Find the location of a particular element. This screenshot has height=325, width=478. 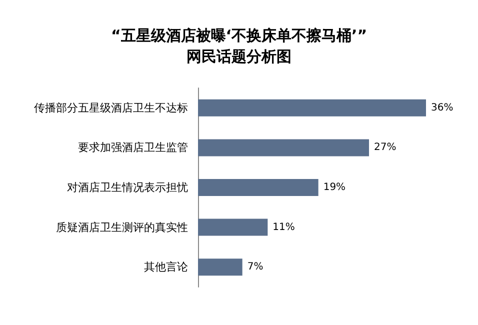

y-tick-label: 要求加强酒店卫生监管 is located at coordinates (133, 147).